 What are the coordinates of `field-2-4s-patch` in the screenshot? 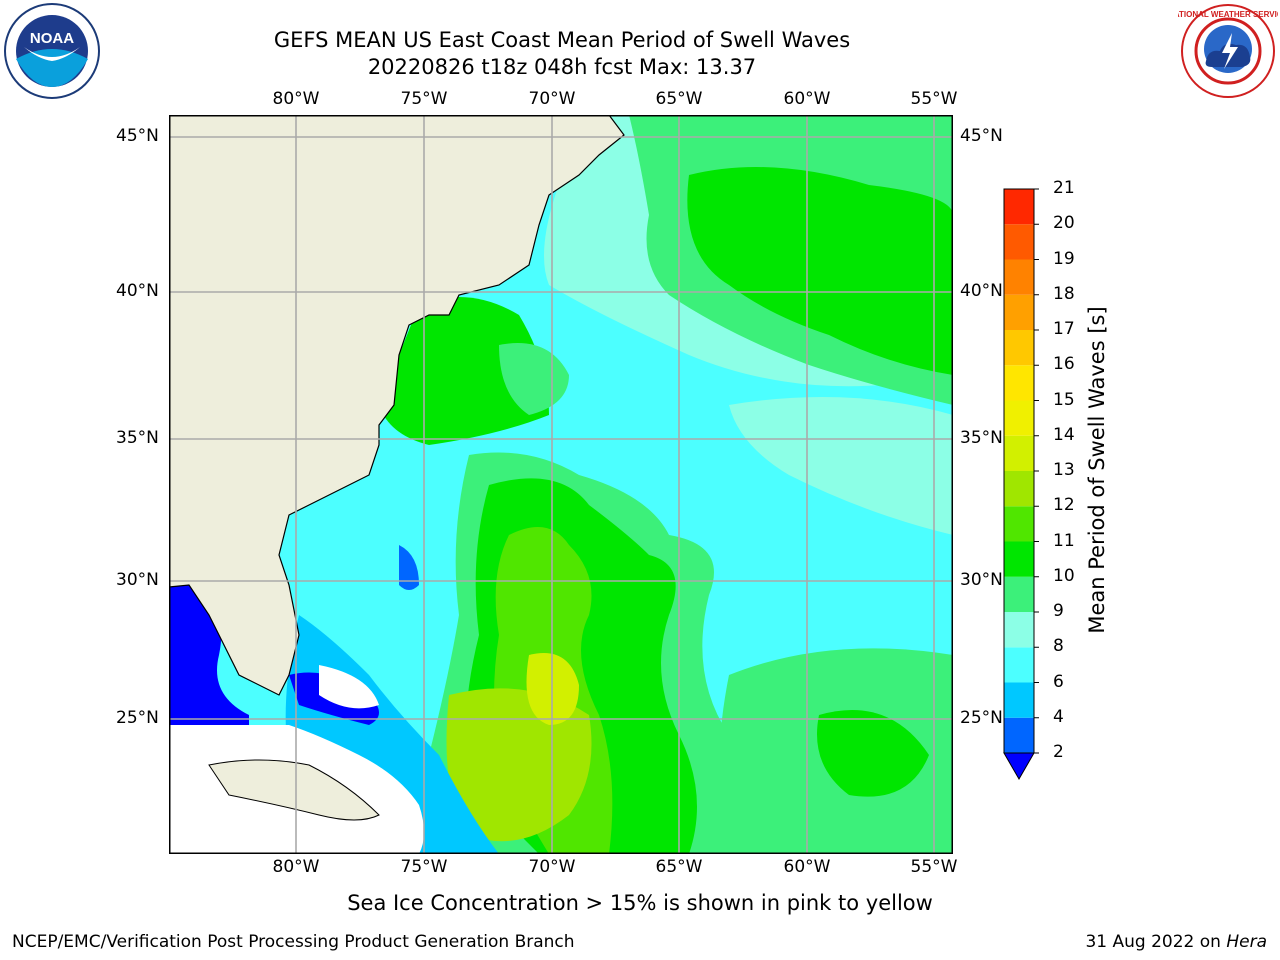 It's located at (409, 567).